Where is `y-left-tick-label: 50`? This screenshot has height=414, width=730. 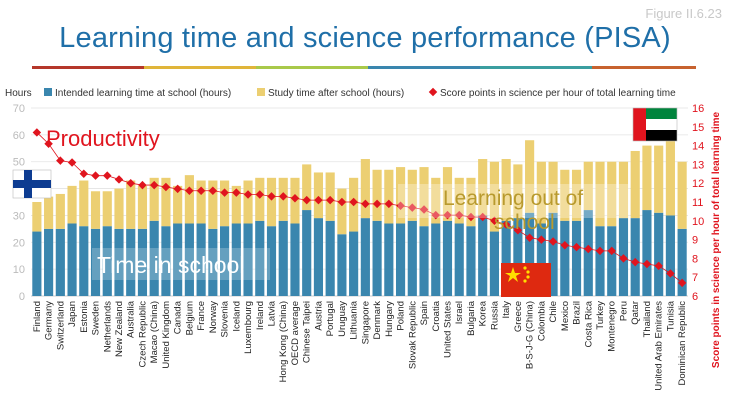 y-left-tick-label: 50 is located at coordinates (19, 163).